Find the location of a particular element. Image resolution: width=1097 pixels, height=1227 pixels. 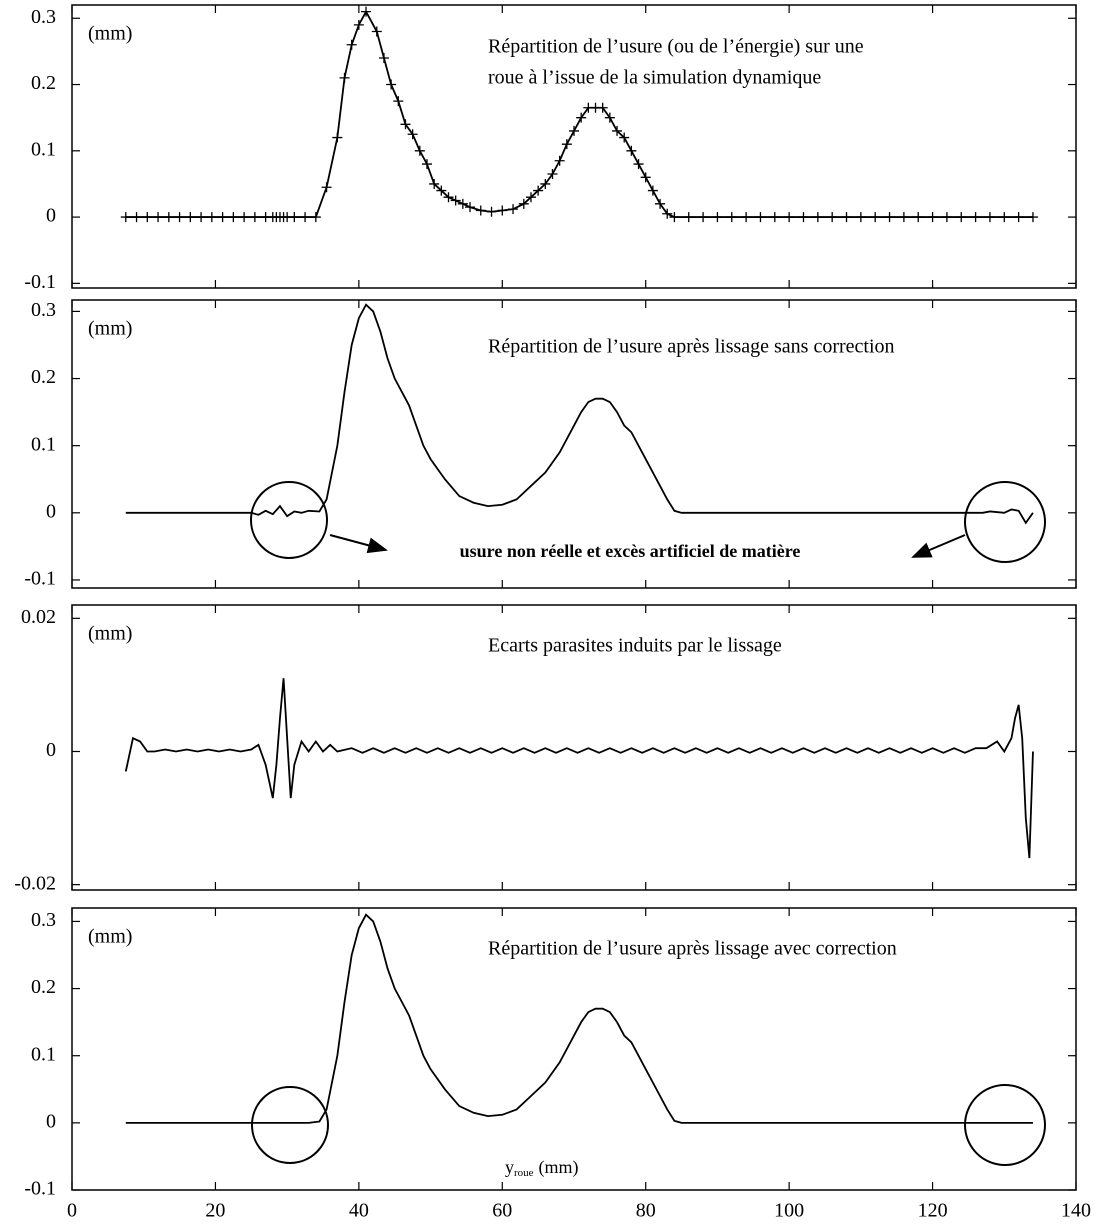

panel-title: Ecarts parasites induits par le lissage is located at coordinates (635, 646).